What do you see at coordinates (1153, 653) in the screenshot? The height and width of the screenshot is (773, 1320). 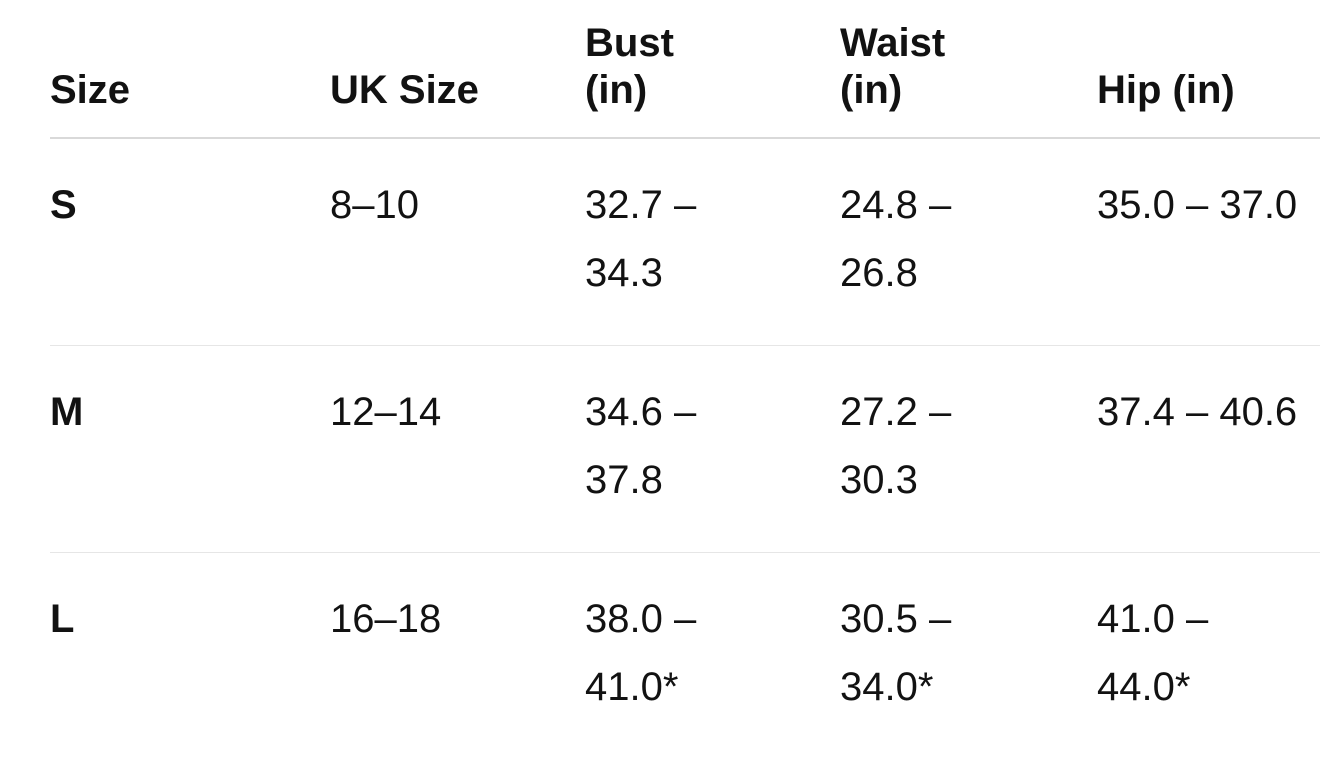 I see `cell-hip: 41.0 – 44.0*` at bounding box center [1153, 653].